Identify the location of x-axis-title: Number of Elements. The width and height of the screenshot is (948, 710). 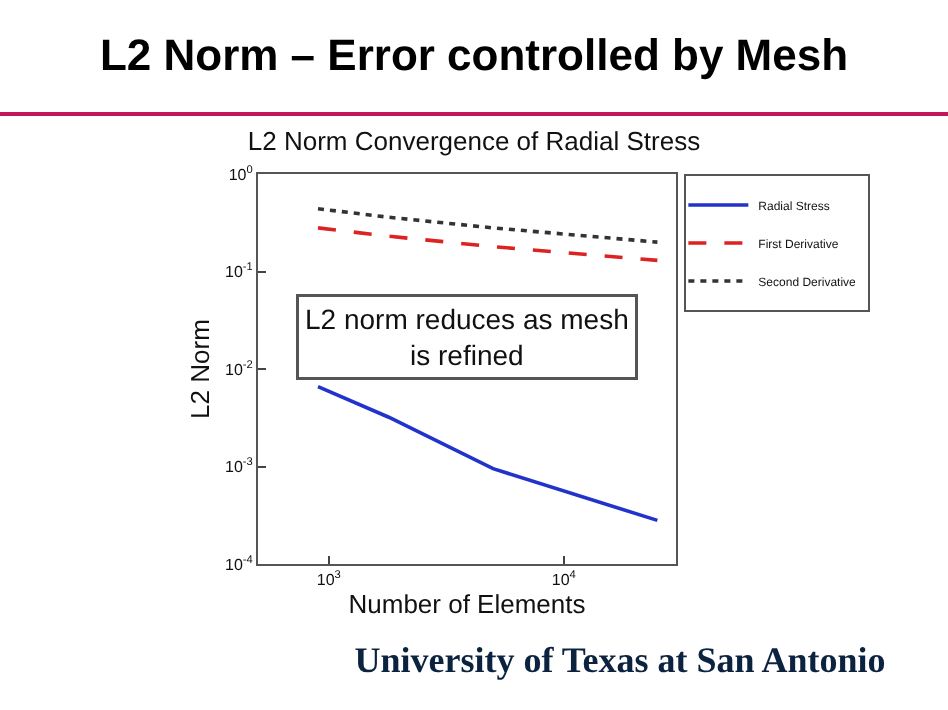
(467, 604).